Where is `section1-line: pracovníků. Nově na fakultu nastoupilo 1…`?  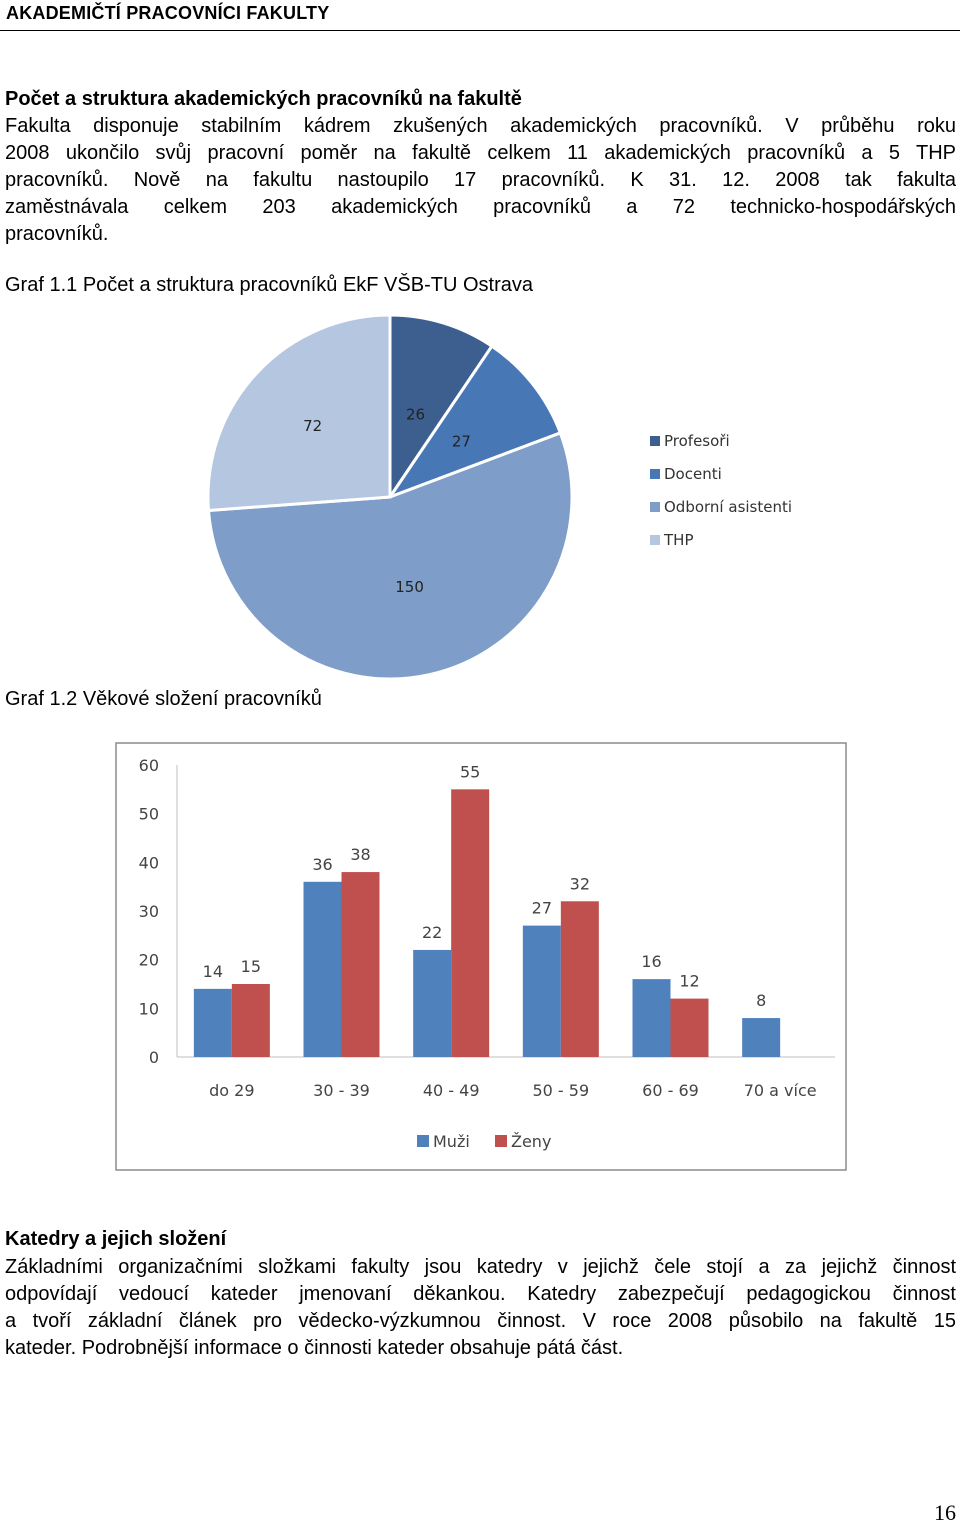
section1-line: pracovníků. Nově na fakultu nastoupilo 1… is located at coordinates (480, 180).